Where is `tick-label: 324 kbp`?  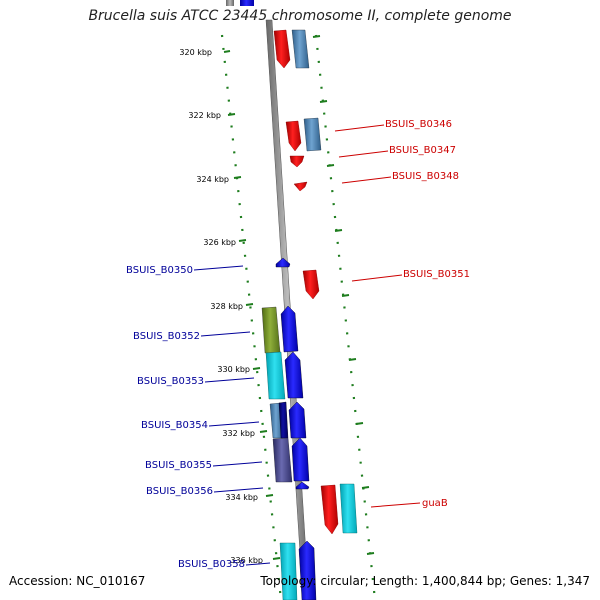 tick-label: 324 kbp is located at coordinates (212, 179).